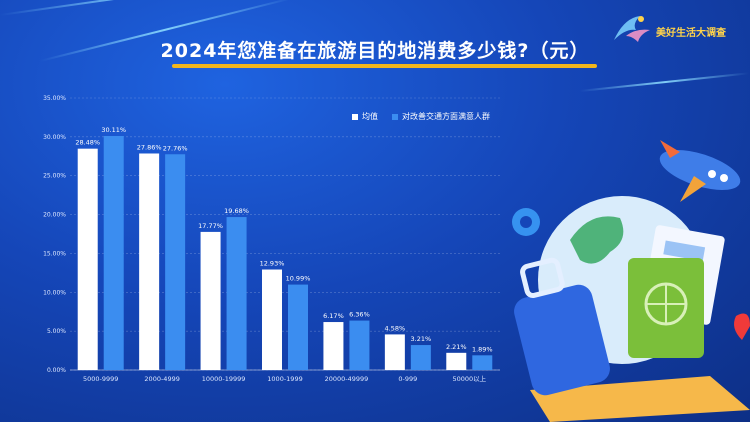 This screenshot has height=422, width=750. Describe the element at coordinates (54, 292) in the screenshot. I see `y-tick-label: 10.00%` at that location.